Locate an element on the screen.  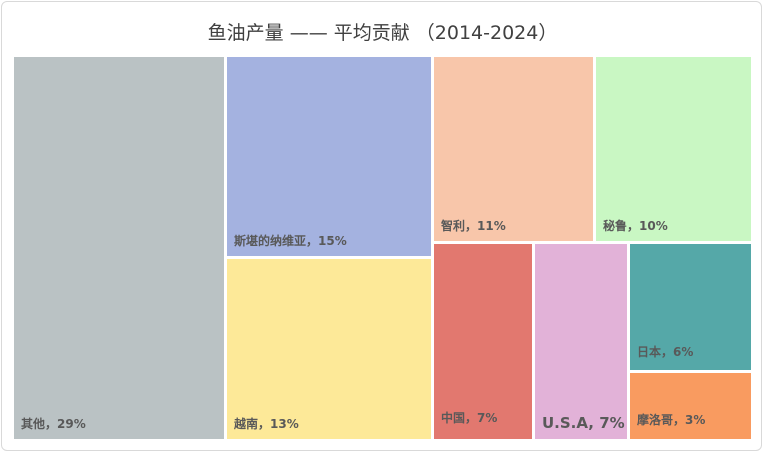
tile-7-rect is located at coordinates (690, 307).